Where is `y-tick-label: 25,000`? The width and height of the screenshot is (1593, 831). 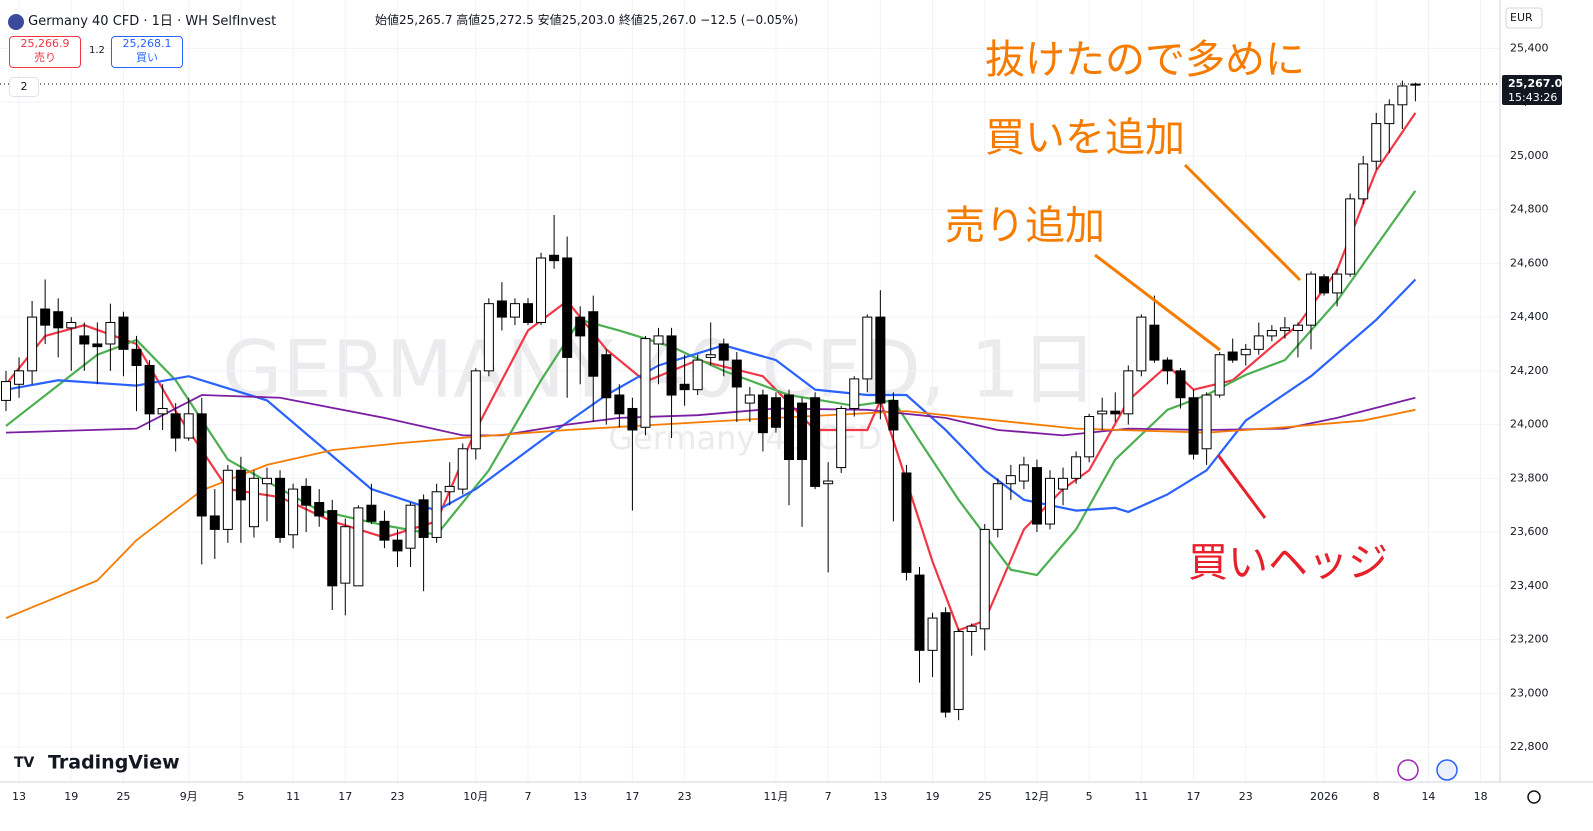
y-tick-label: 25,000 is located at coordinates (1529, 155).